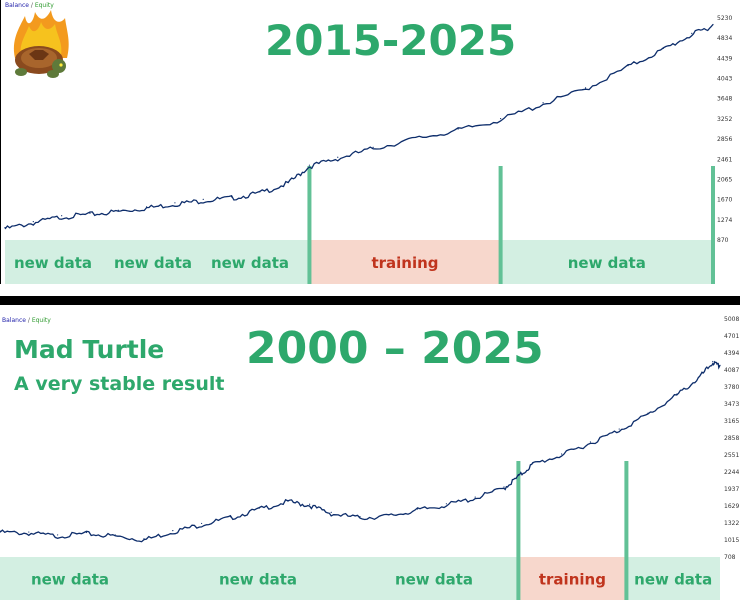 The height and width of the screenshot is (600, 740). What do you see at coordinates (391, 40) in the screenshot?
I see `chart-title: 2015-2025` at bounding box center [391, 40].